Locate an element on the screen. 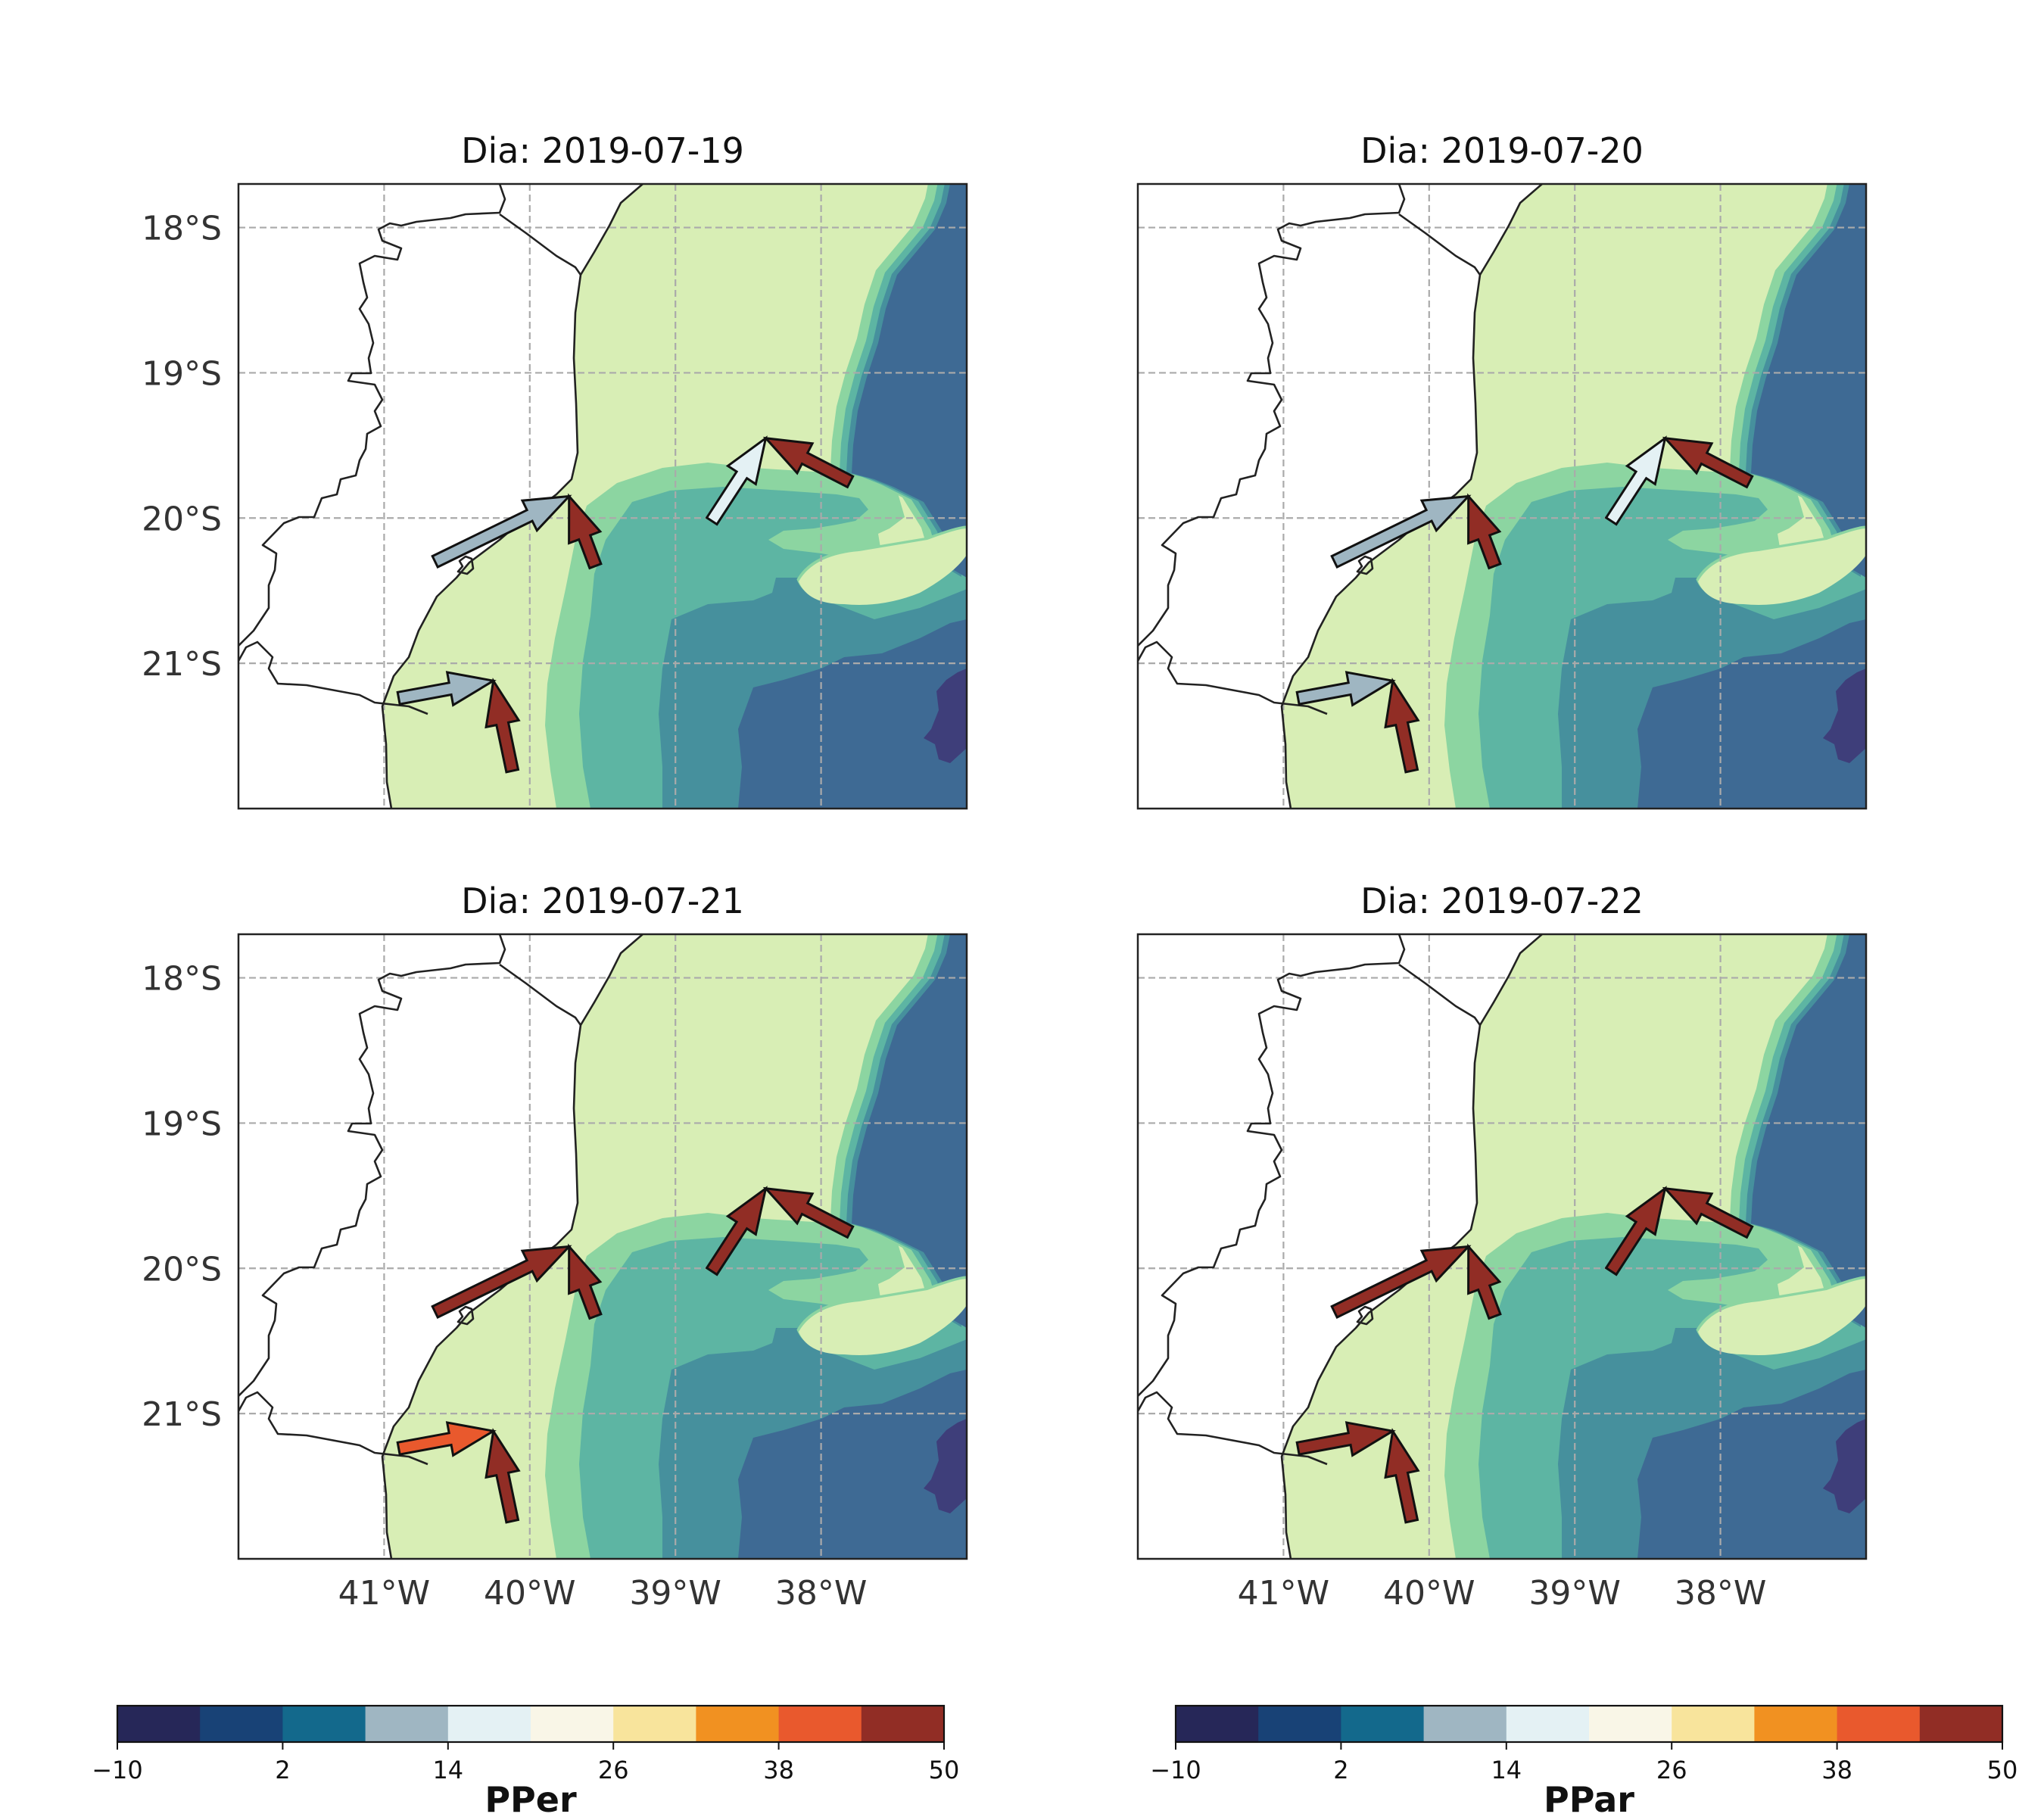 The height and width of the screenshot is (1817, 2044). colorbar-tick-label: 14 is located at coordinates (1506, 1770).